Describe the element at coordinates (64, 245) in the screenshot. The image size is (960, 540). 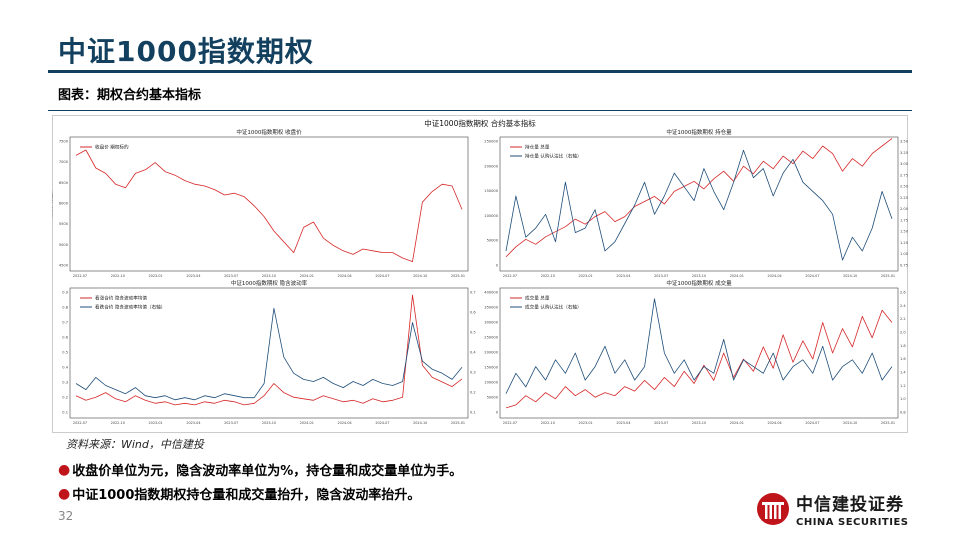
I see `y-tick-label: 5000` at that location.